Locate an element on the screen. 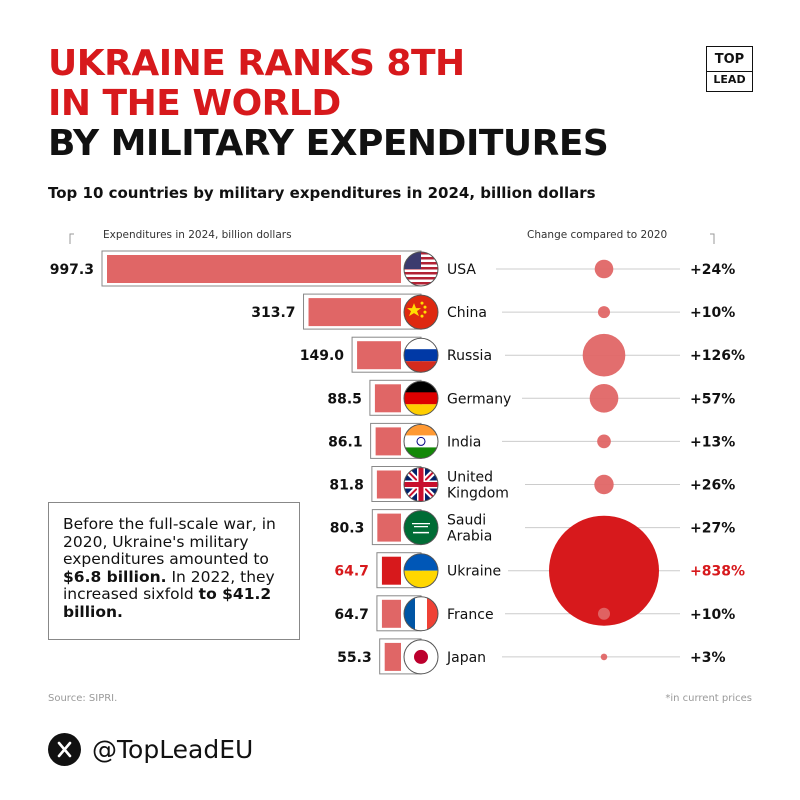  left-axis-bracket is located at coordinates (71, 238).